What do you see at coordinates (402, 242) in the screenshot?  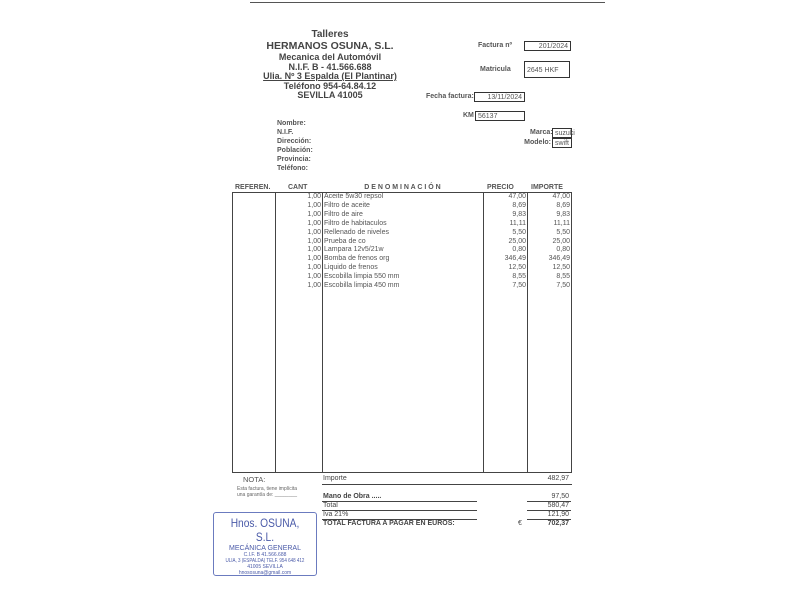 I see `table-row: 1,00 Prueba de co 25,00 25,00` at bounding box center [402, 242].